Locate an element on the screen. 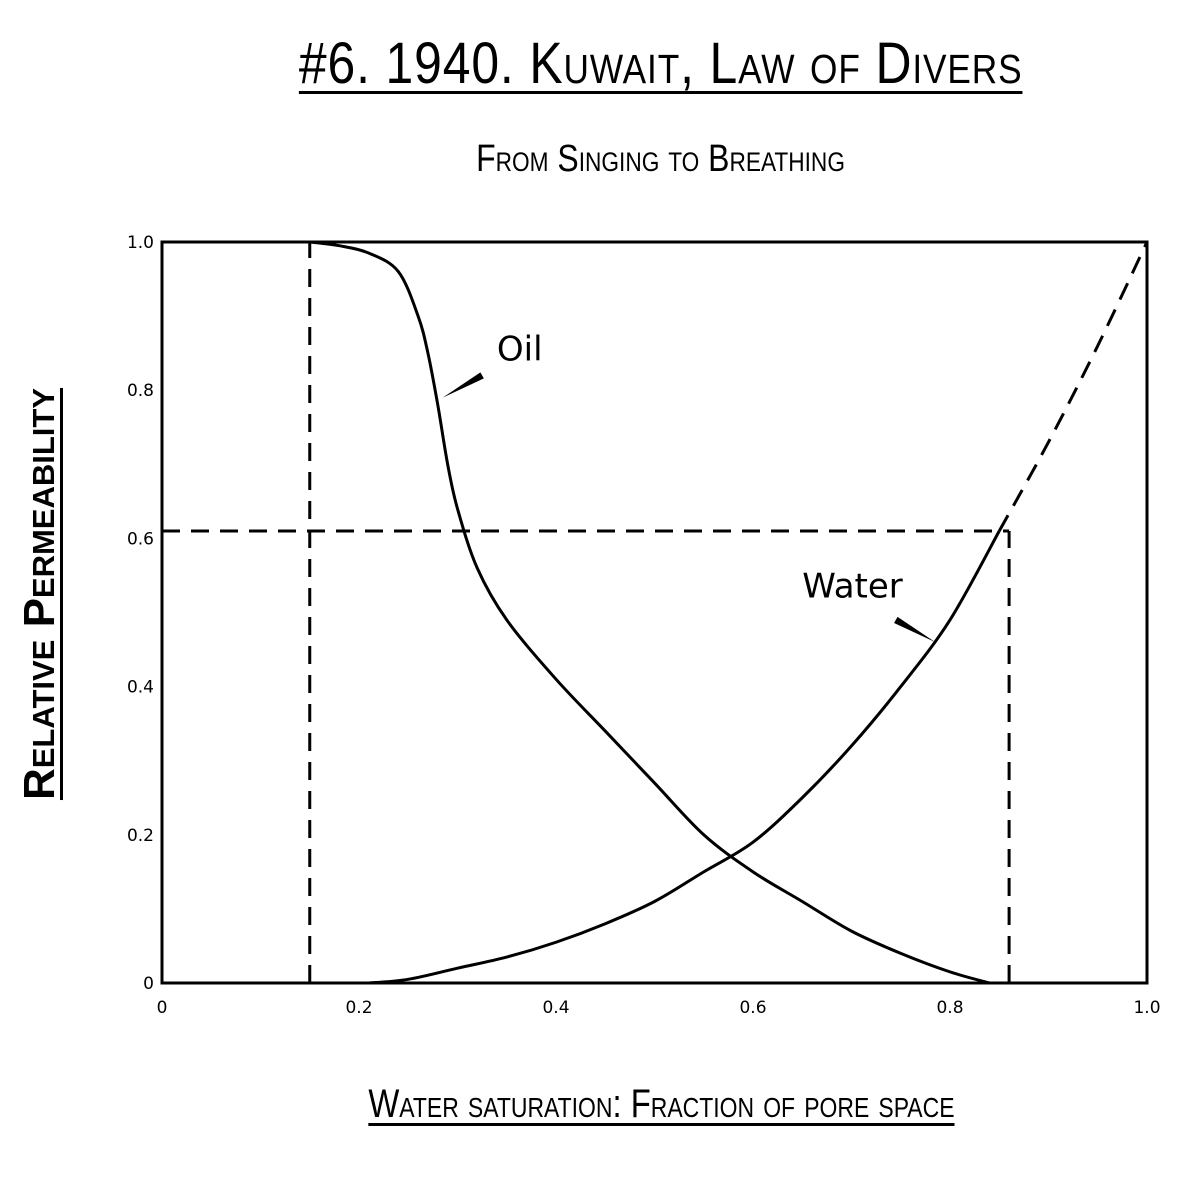  y-tick-label: 0.2 is located at coordinates (140, 836).